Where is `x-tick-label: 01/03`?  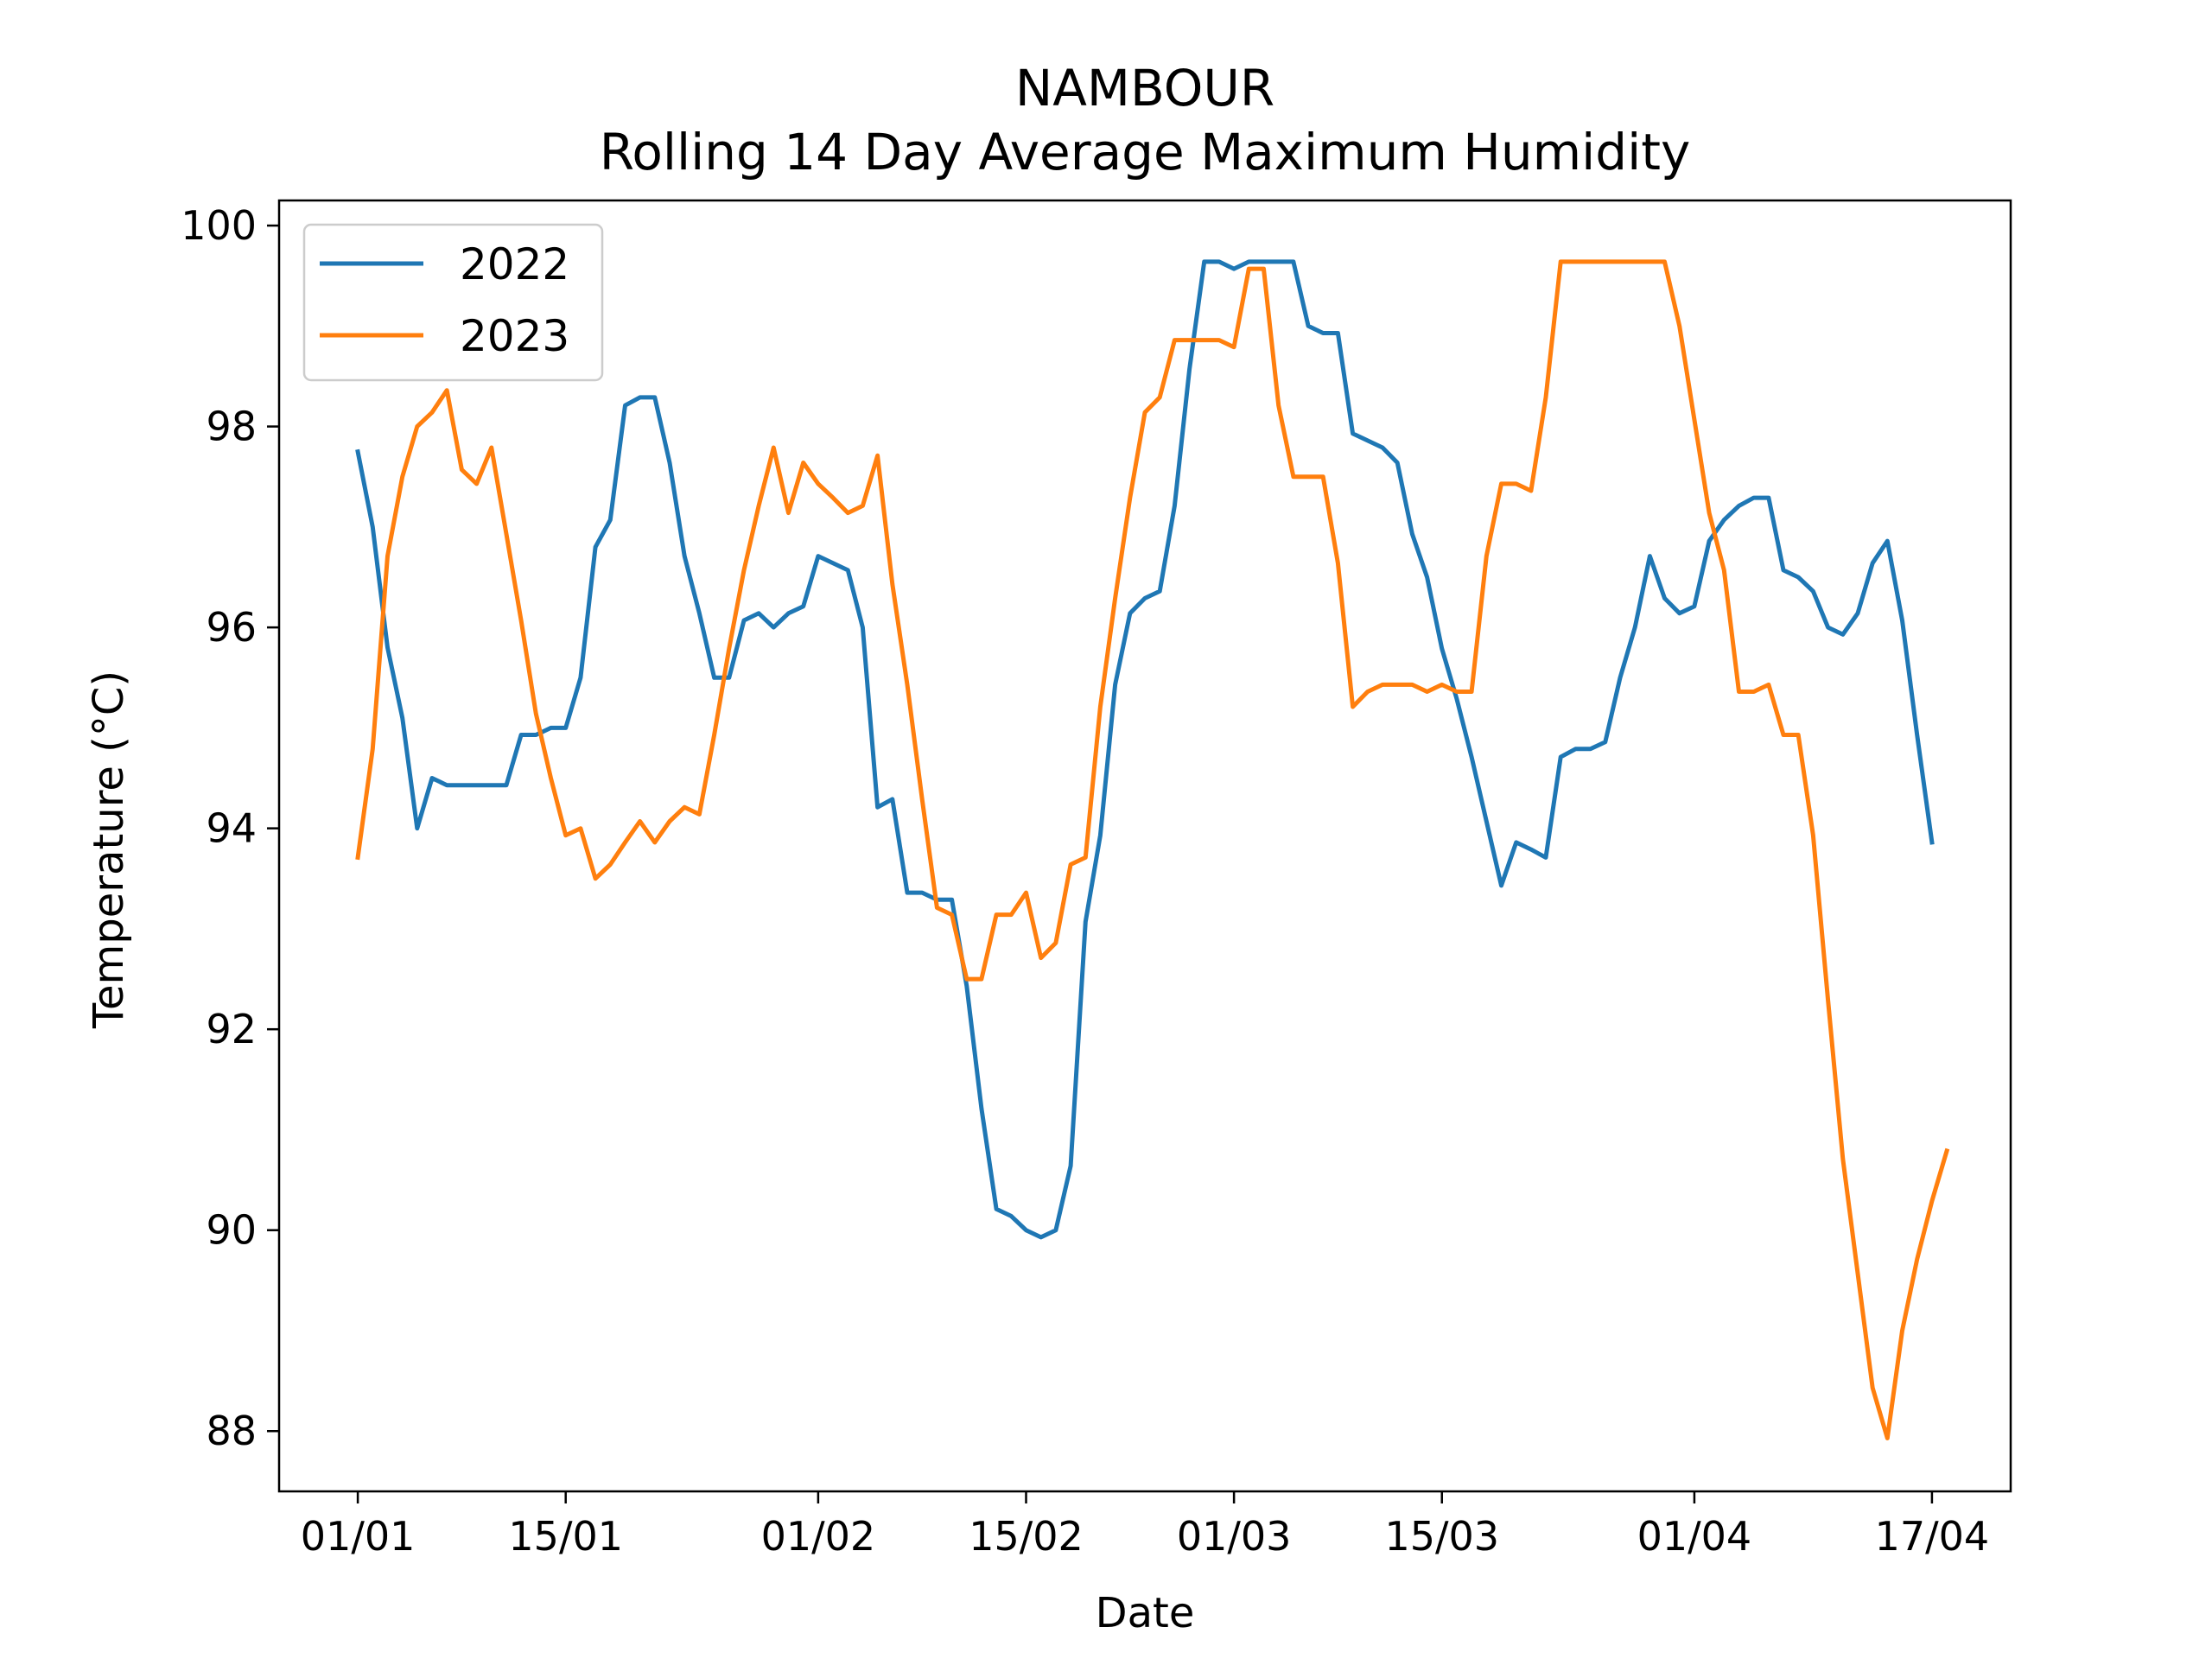 x-tick-label: 01/03 is located at coordinates (1234, 1536).